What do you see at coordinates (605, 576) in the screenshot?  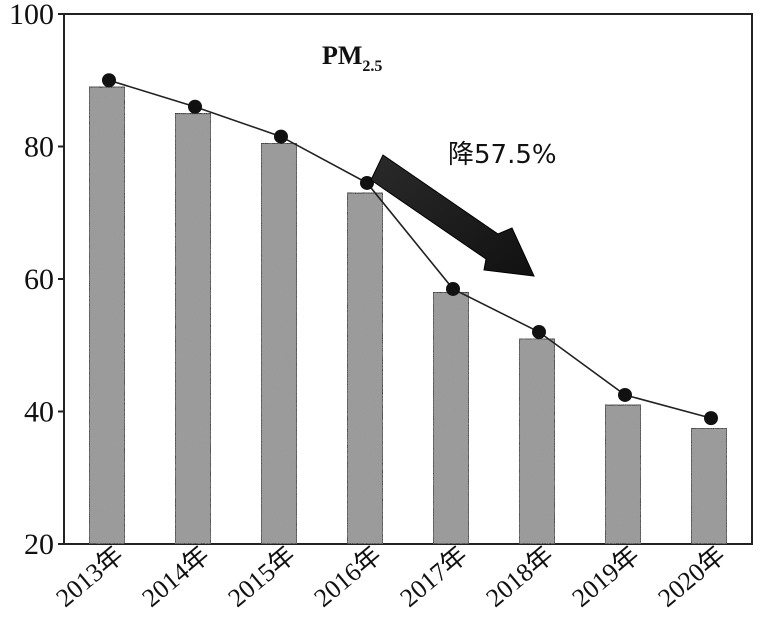 I see `x-tick-label: 2019年` at bounding box center [605, 576].